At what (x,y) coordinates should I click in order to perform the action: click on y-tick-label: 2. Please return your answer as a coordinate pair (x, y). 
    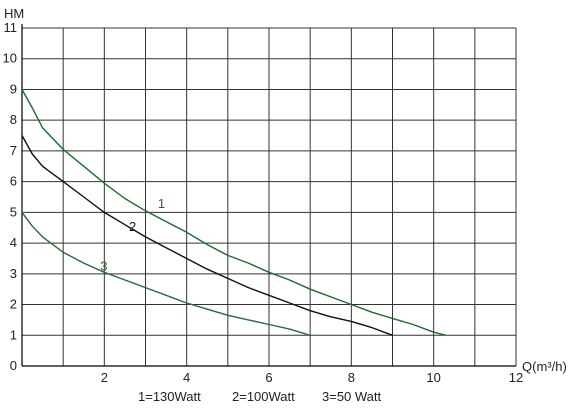
    Looking at the image, I should click on (13, 304).